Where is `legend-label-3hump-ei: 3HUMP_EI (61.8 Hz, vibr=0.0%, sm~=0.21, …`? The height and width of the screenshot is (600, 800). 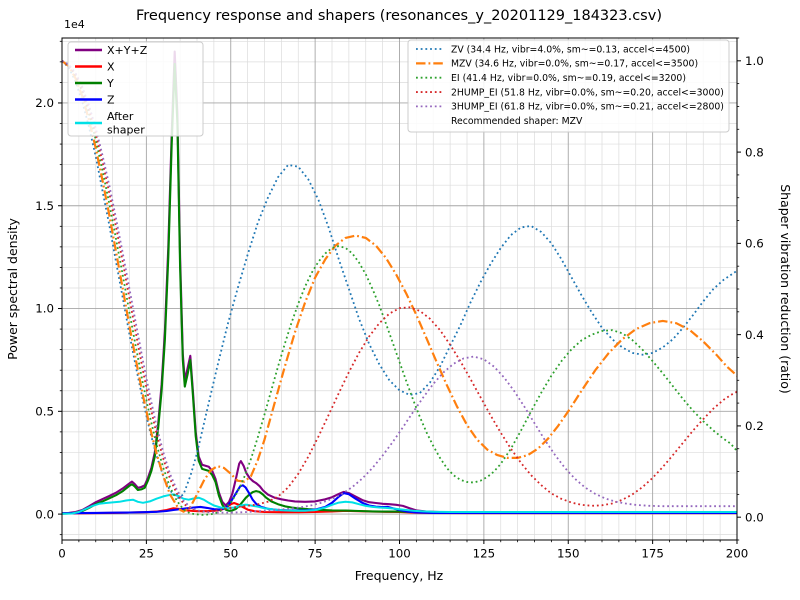 legend-label-3hump-ei: 3HUMP_EI (61.8 Hz, vibr=0.0%, sm~=0.21, … is located at coordinates (587, 107).